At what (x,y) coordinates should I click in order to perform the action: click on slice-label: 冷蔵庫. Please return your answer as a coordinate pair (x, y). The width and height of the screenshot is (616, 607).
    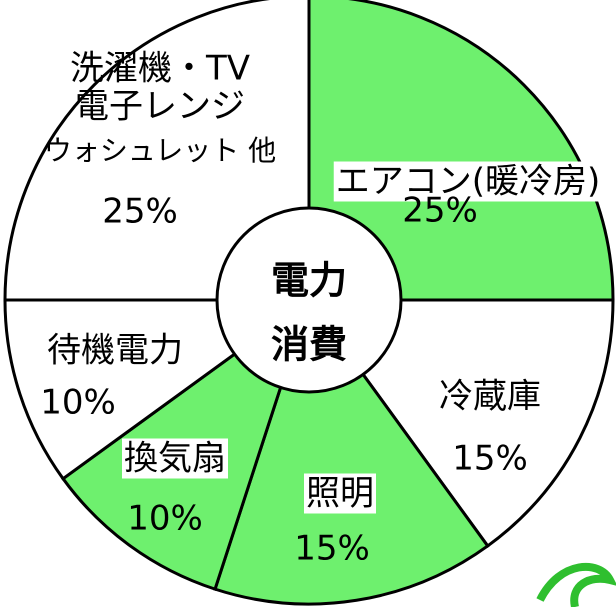
    Looking at the image, I should click on (490, 397).